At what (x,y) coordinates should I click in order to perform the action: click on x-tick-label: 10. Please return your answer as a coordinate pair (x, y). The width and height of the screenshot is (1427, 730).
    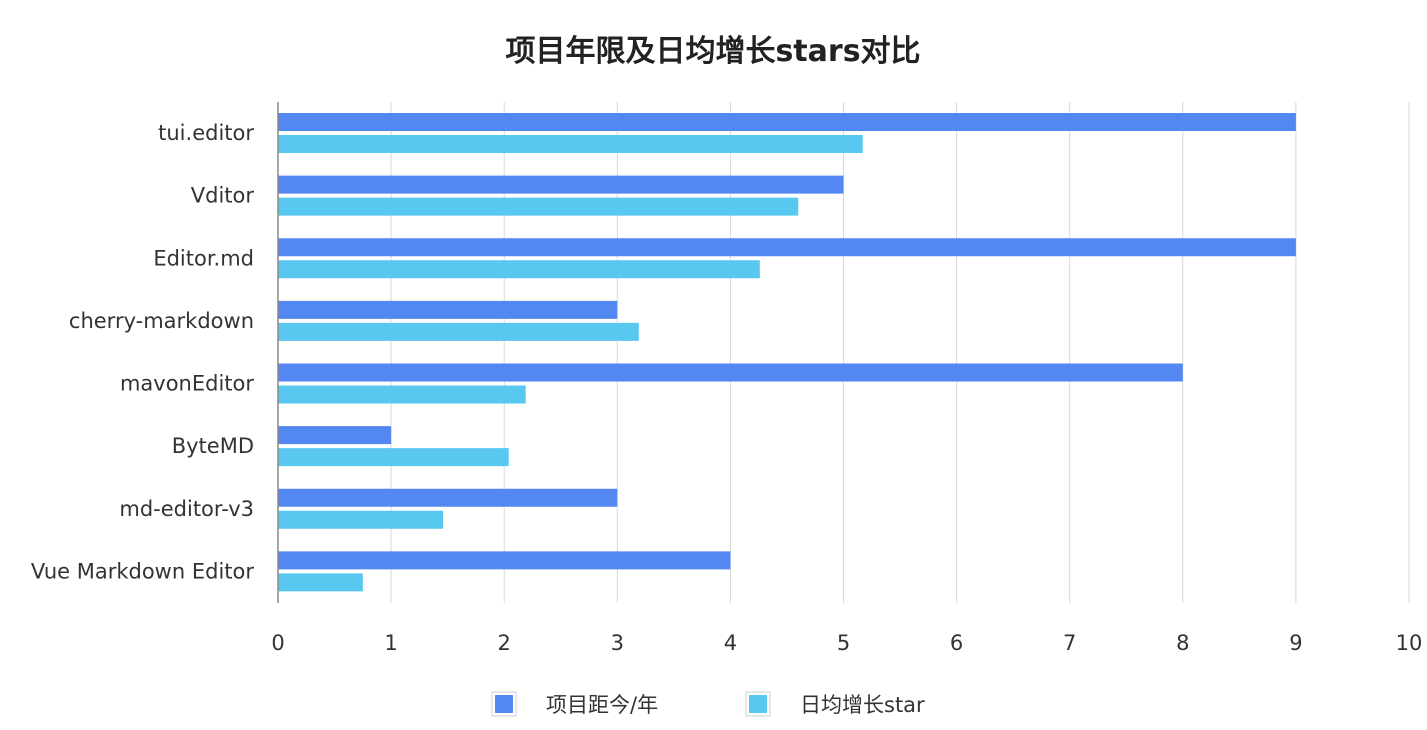
    Looking at the image, I should click on (1409, 643).